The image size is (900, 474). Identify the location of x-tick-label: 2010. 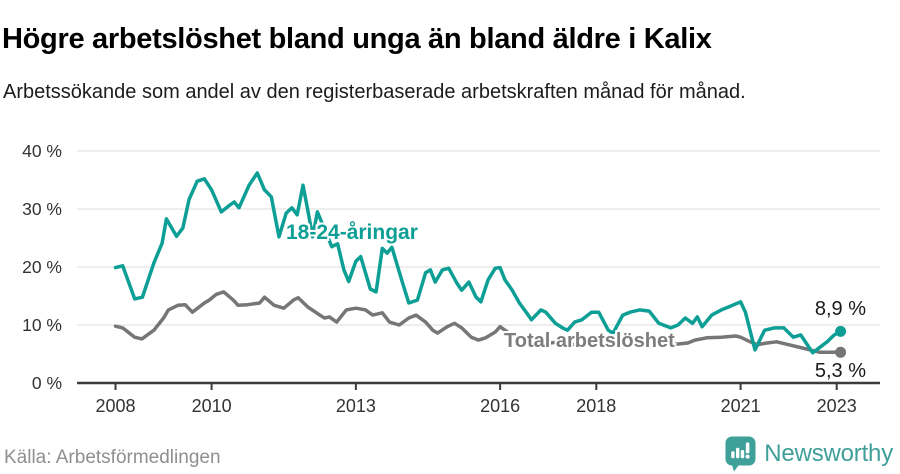
(212, 406).